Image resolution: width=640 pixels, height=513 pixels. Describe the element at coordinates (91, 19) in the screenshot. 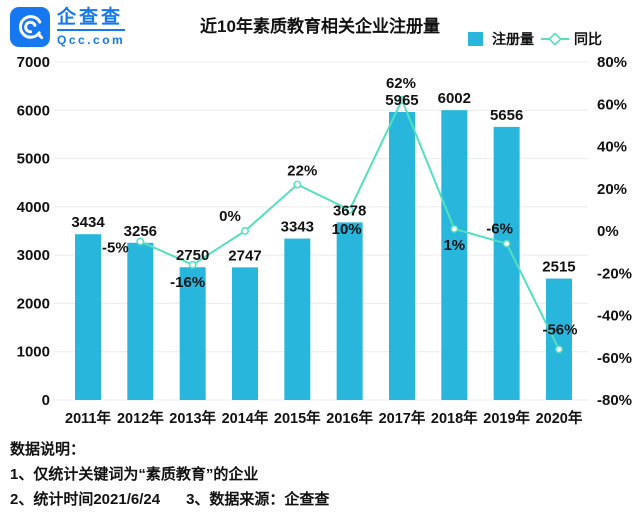

I see `logo-brand-text: 企查查` at that location.